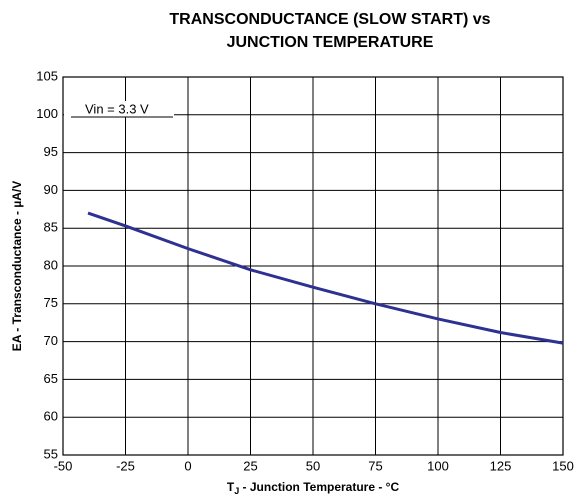 The width and height of the screenshot is (580, 497). I want to click on y-tick-label: 95, so click(51, 151).